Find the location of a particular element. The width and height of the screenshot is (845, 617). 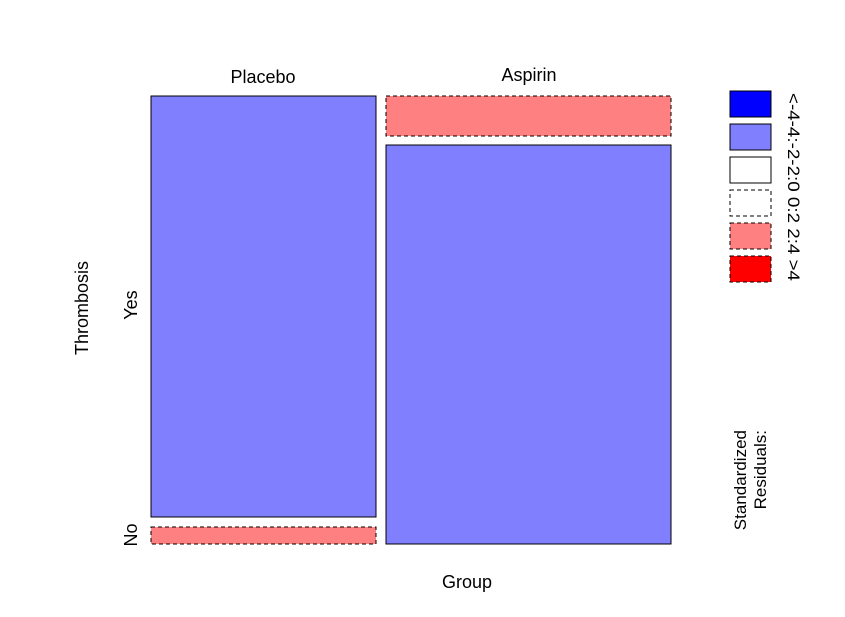

tile-aspirin-yes is located at coordinates (528, 116).